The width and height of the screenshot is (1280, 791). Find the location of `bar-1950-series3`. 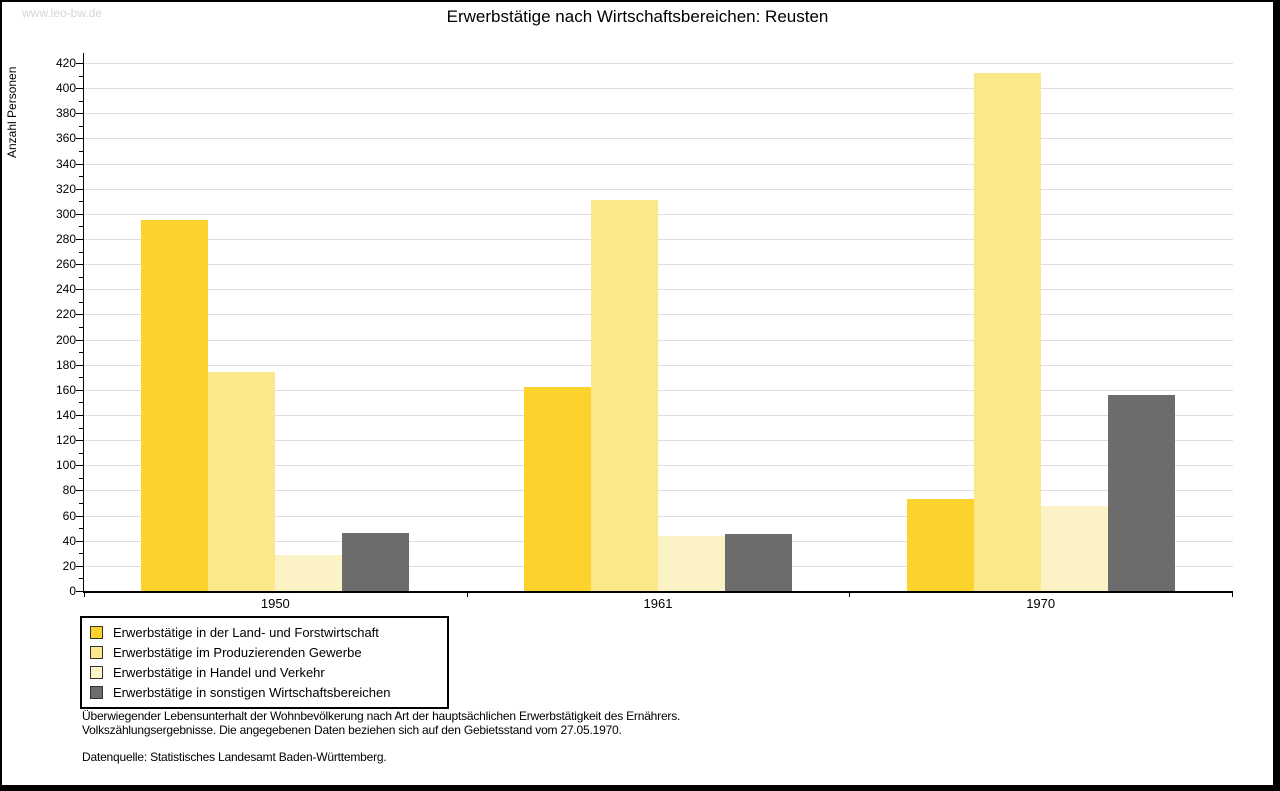

bar-1950-series3 is located at coordinates (309, 572).